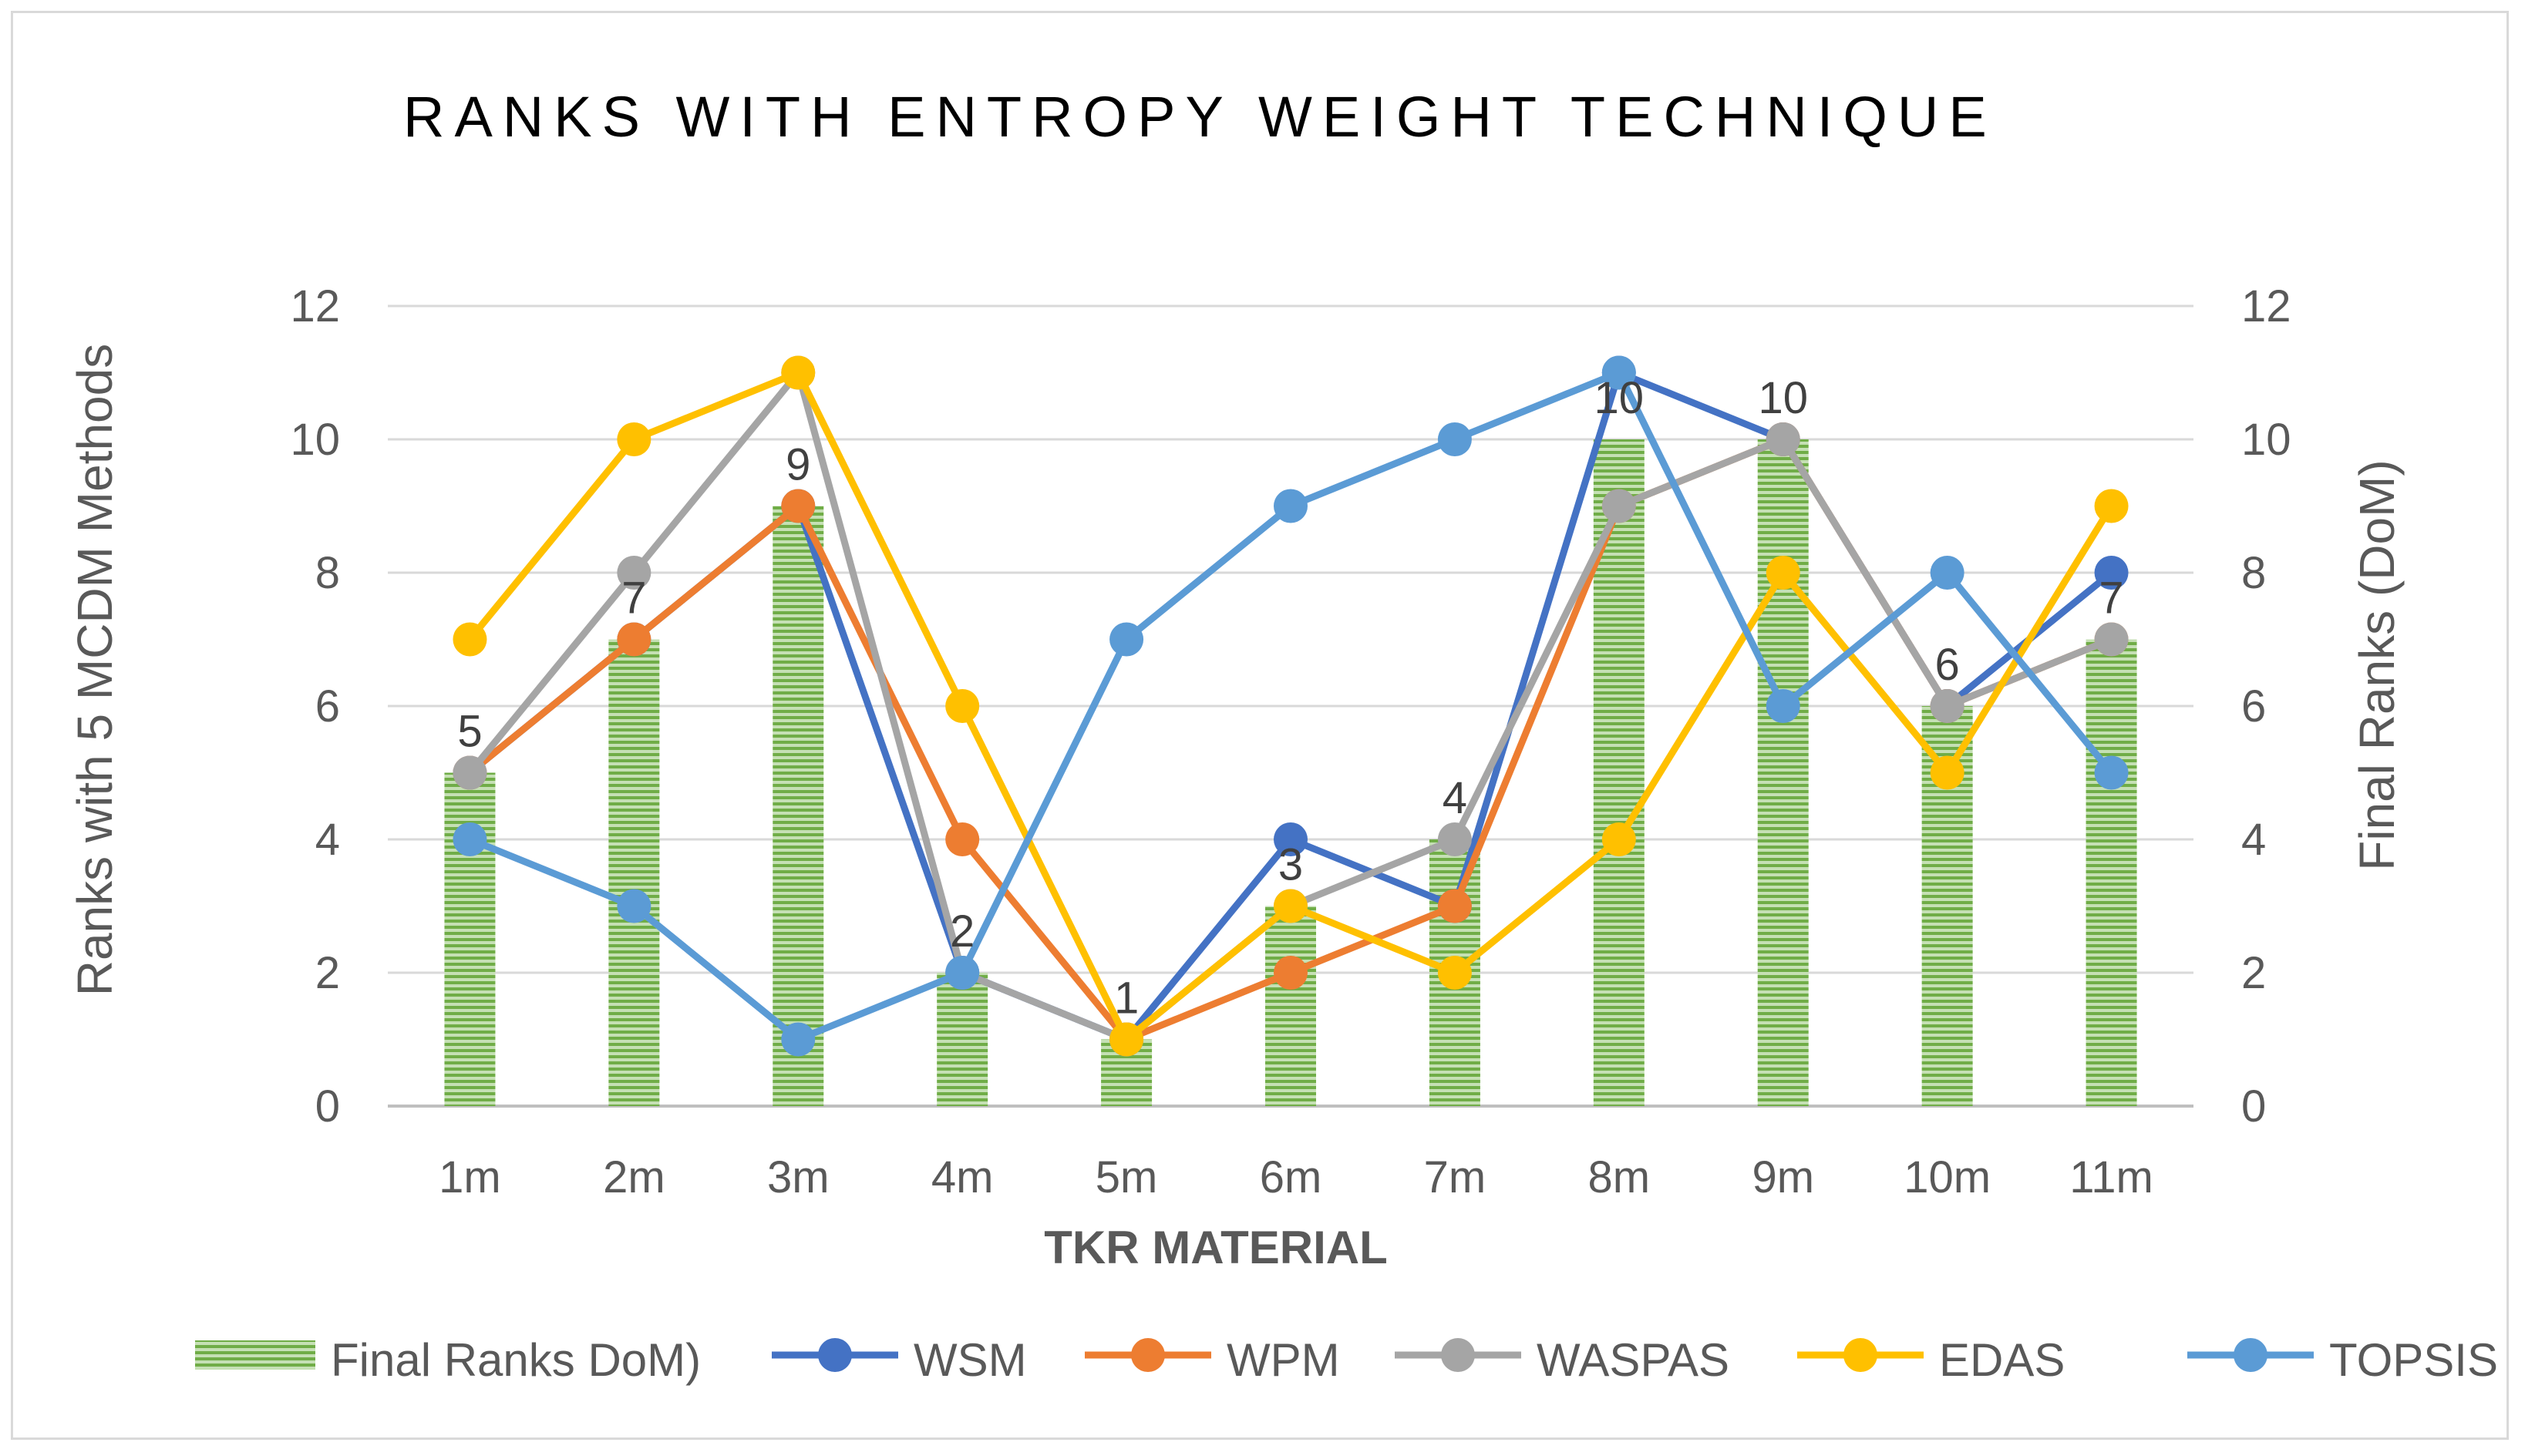 This screenshot has width=2525, height=1456. I want to click on x-tick-label: 11m, so click(2111, 1177).